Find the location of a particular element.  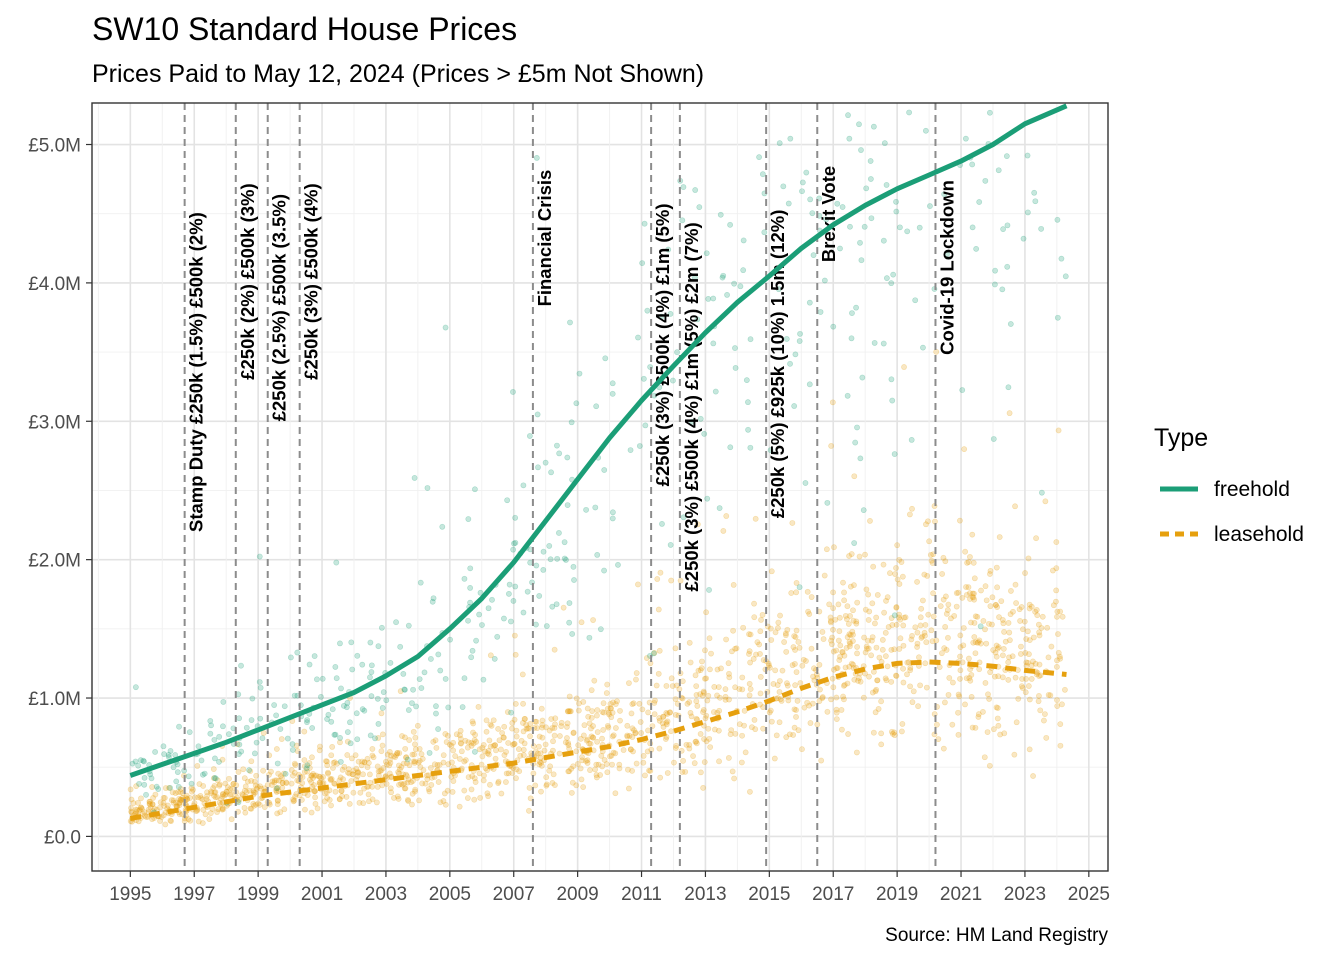

x-tick-label: 2023 is located at coordinates (1025, 894).